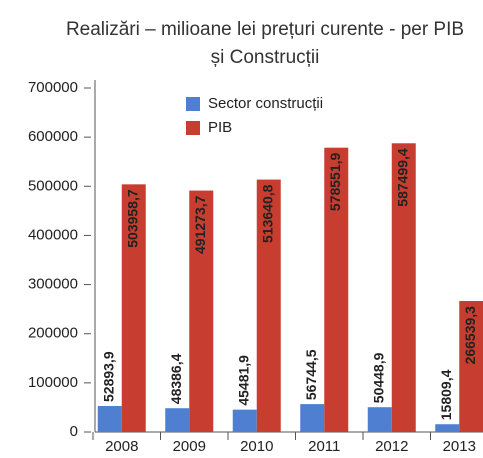 The width and height of the screenshot is (483, 458). Describe the element at coordinates (176, 378) in the screenshot. I see `value-label: 48386,4` at that location.